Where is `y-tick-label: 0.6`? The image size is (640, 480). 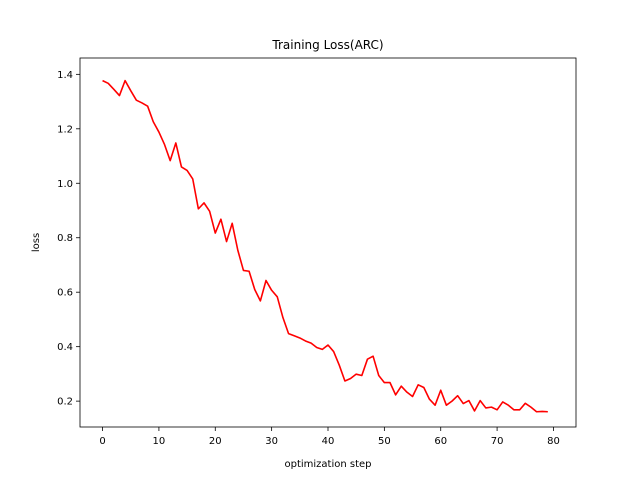
y-tick-label: 0.6 is located at coordinates (65, 293).